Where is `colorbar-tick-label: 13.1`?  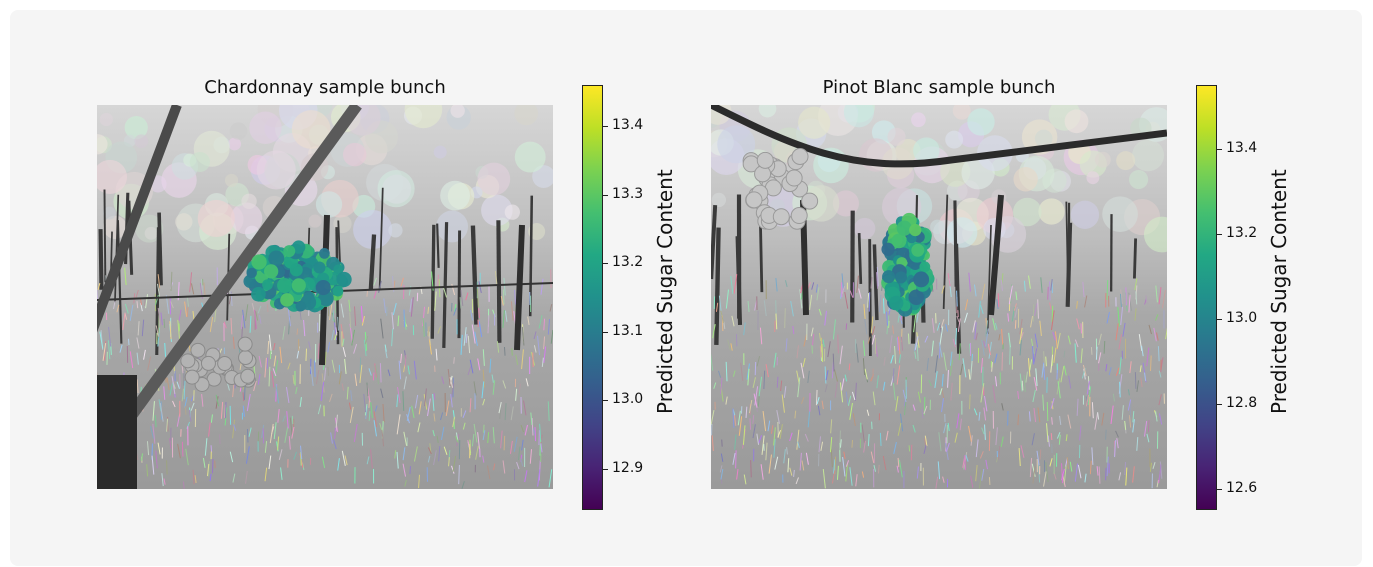
colorbar-tick-label: 13.1 is located at coordinates (628, 330).